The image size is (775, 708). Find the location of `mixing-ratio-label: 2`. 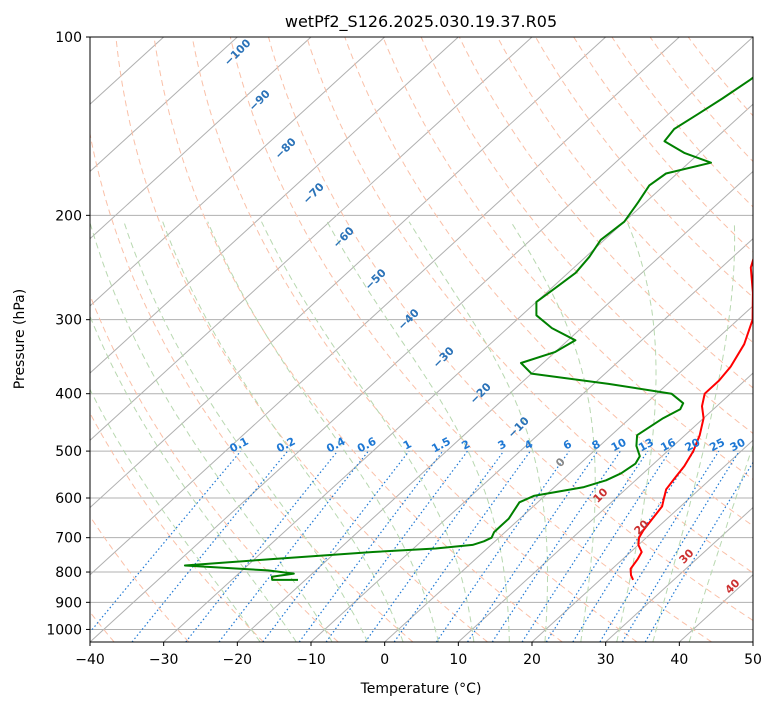

mixing-ratio-label: 2 is located at coordinates (465, 444).